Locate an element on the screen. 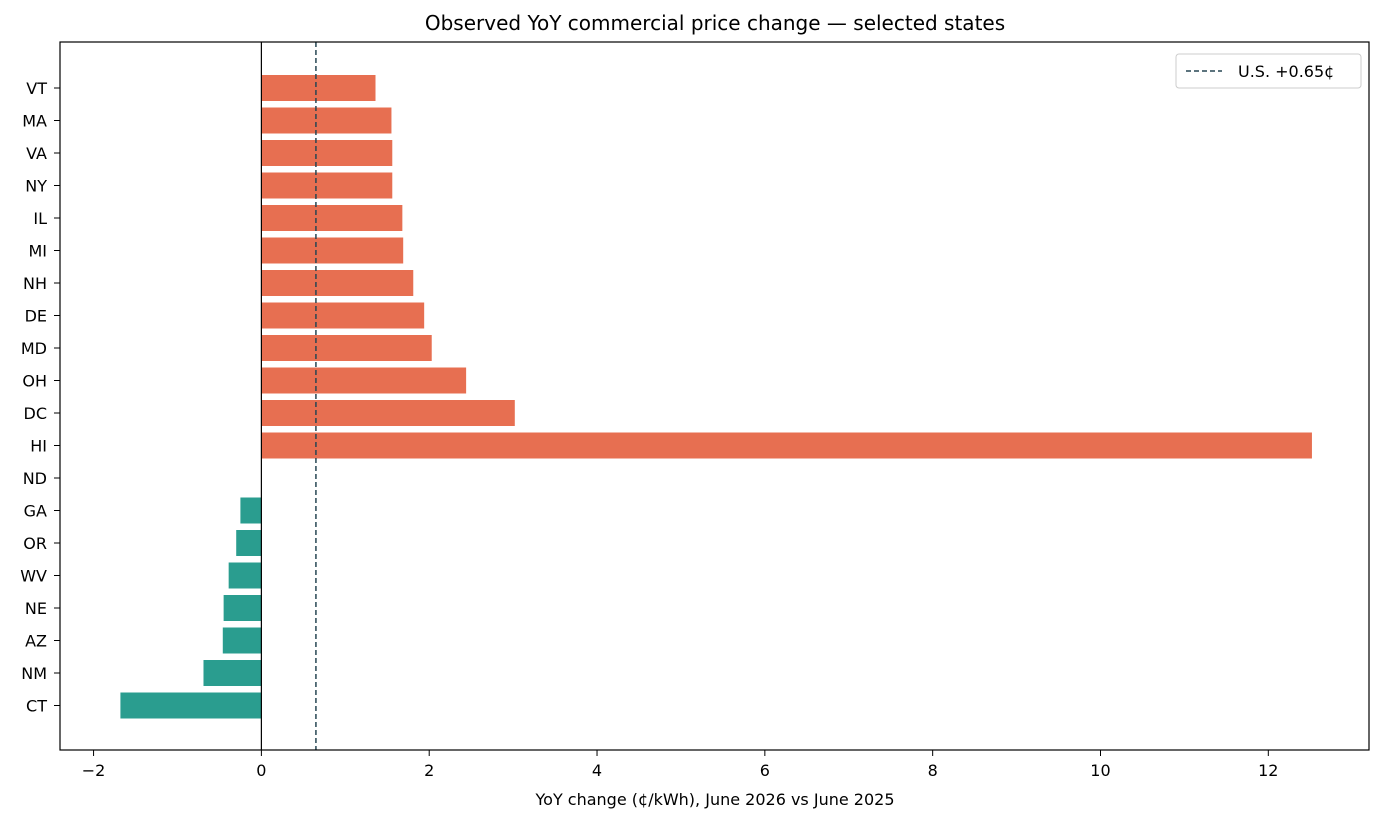 Image resolution: width=1384 pixels, height=824 pixels. bar-dc is located at coordinates (388, 413).